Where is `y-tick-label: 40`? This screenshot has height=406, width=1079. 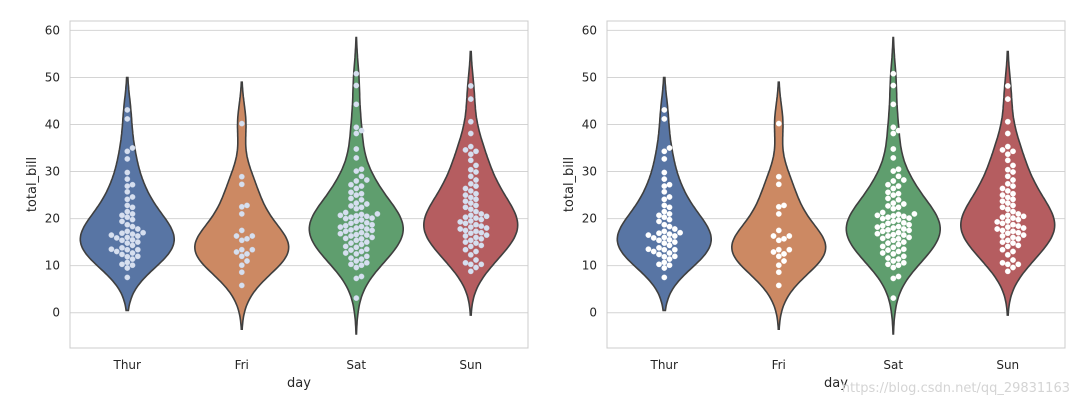 y-tick-label: 40 is located at coordinates (52, 125).